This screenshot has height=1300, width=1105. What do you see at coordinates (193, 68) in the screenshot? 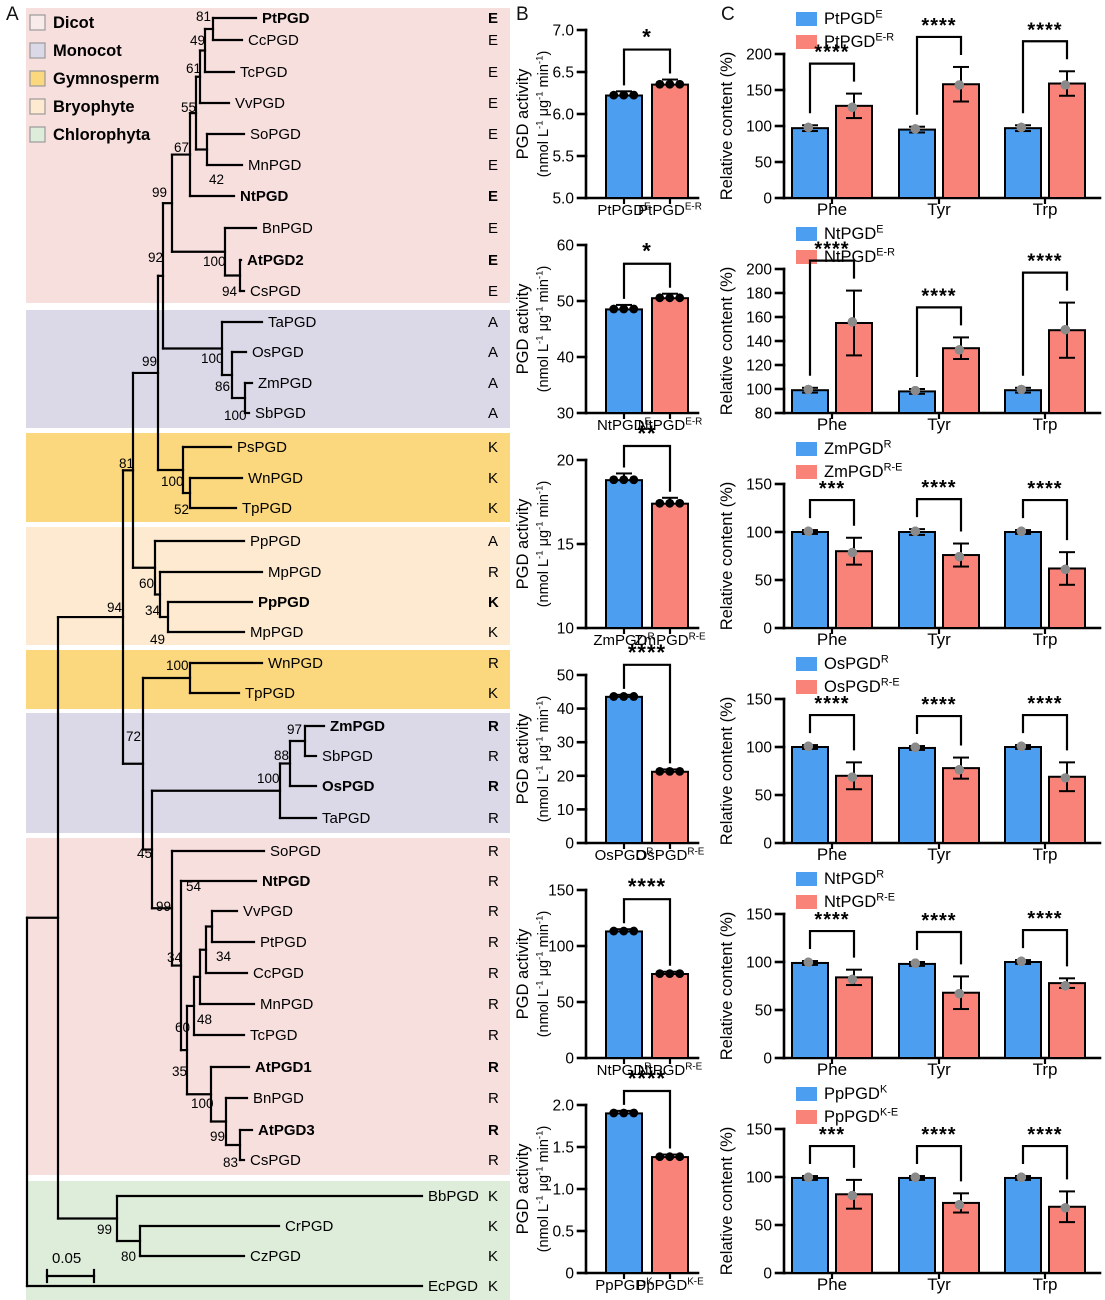
I see `bootstrap-value: 61` at bounding box center [193, 68].